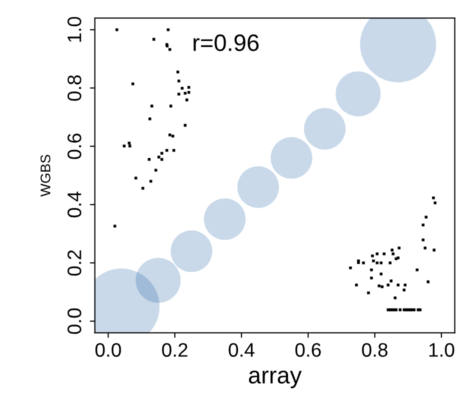 This screenshot has width=465, height=401. I want to click on x-axis-title: array, so click(275, 379).